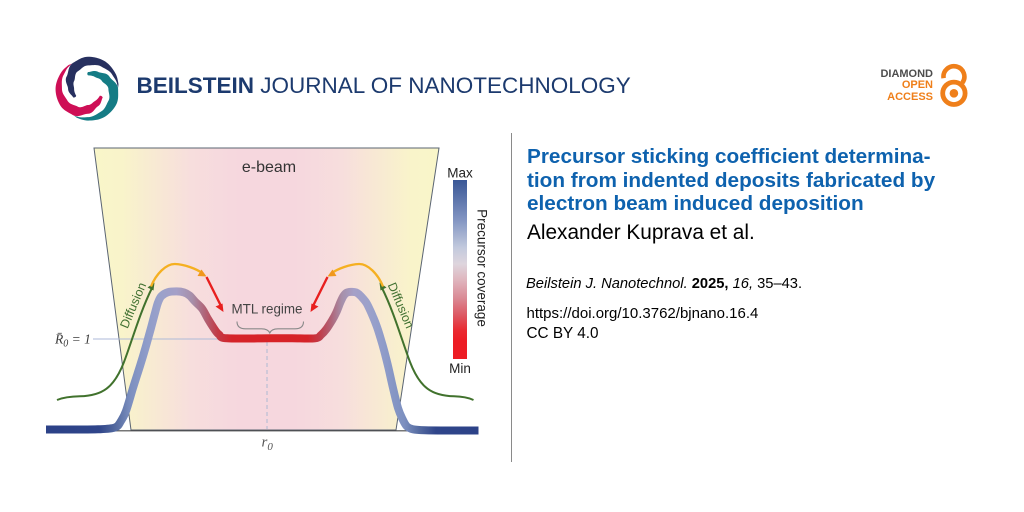  What do you see at coordinates (460, 368) in the screenshot?
I see `svg-text: Min` at bounding box center [460, 368].